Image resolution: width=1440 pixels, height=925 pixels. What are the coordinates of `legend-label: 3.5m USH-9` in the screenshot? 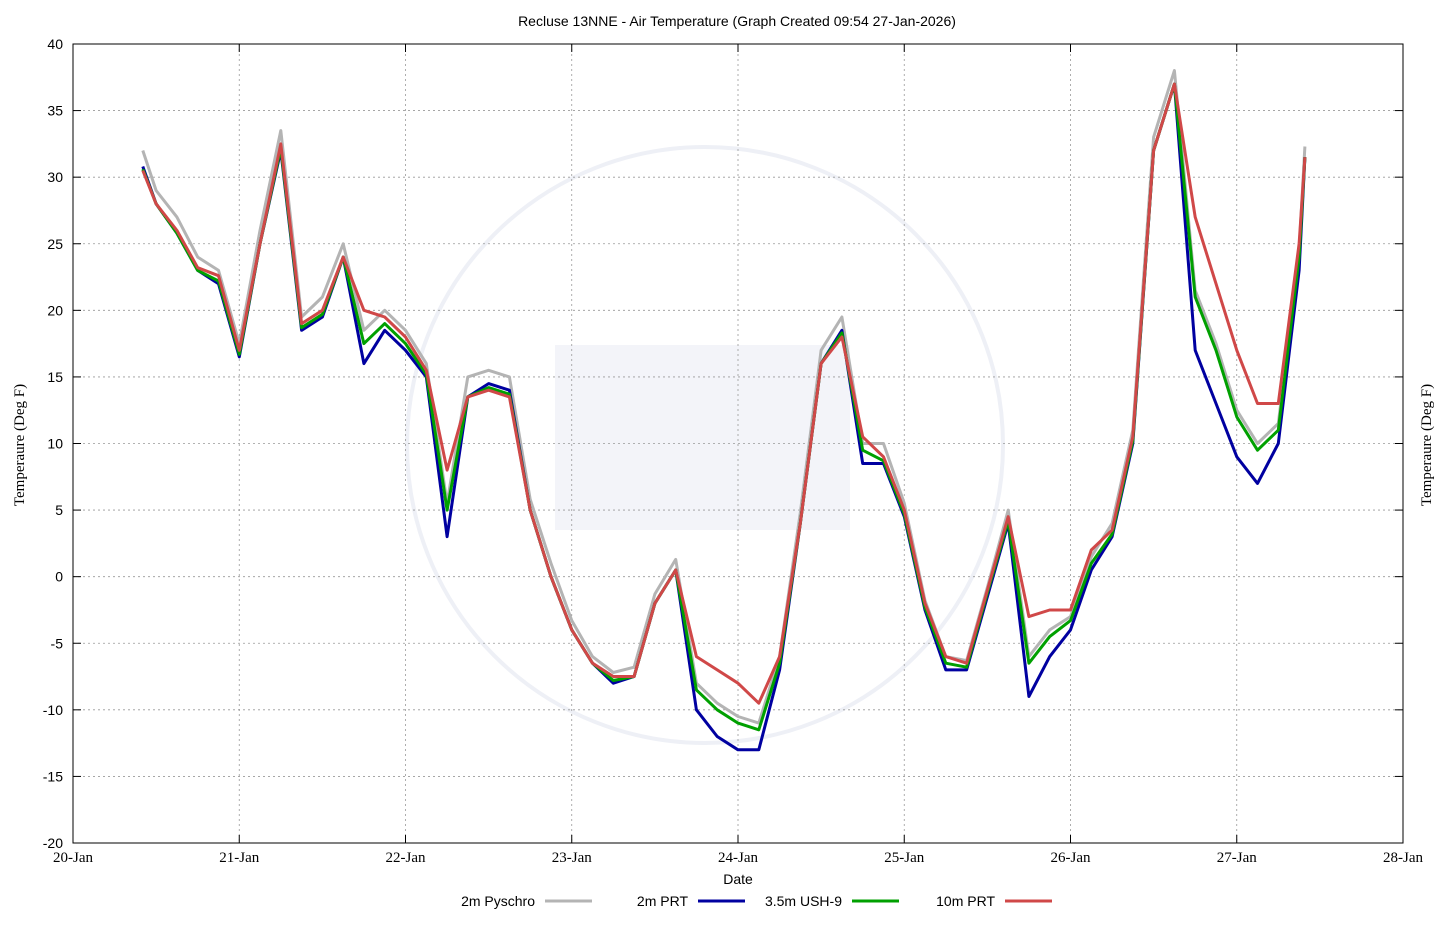 It's located at (803, 901).